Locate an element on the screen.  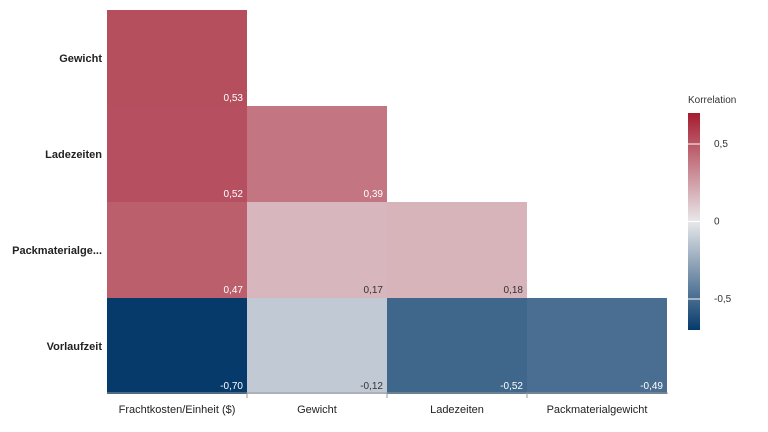
row-label: Ladezeiten is located at coordinates (73, 155).